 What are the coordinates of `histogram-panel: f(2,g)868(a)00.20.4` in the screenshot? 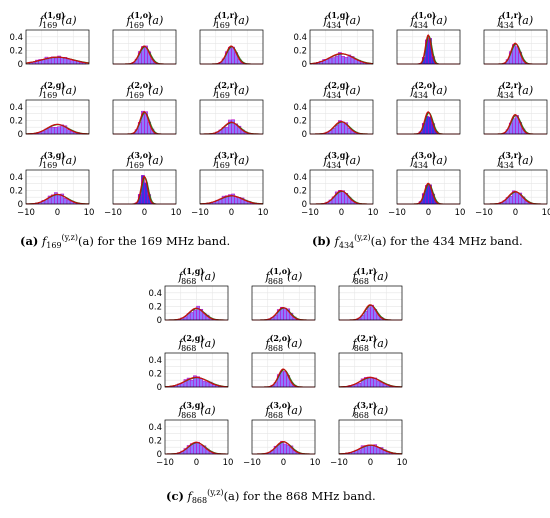 It's located at (188, 363).